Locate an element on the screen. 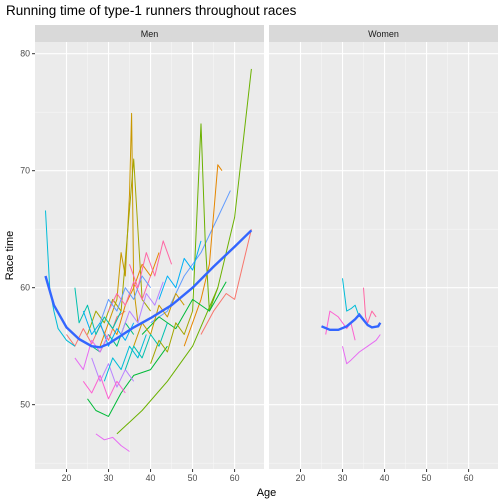 This screenshot has width=504, height=504. x-axis-men: 20 30 40 50 60 is located at coordinates (151, 476).